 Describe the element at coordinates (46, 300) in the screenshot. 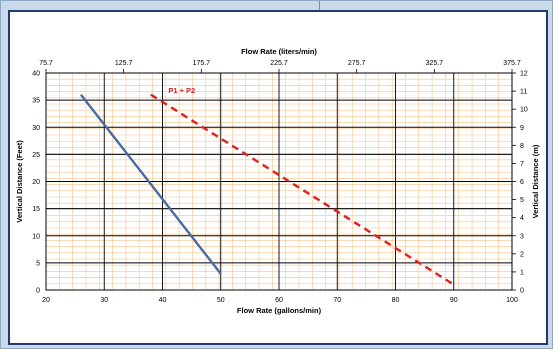

I see `x-tick-label: 20` at that location.